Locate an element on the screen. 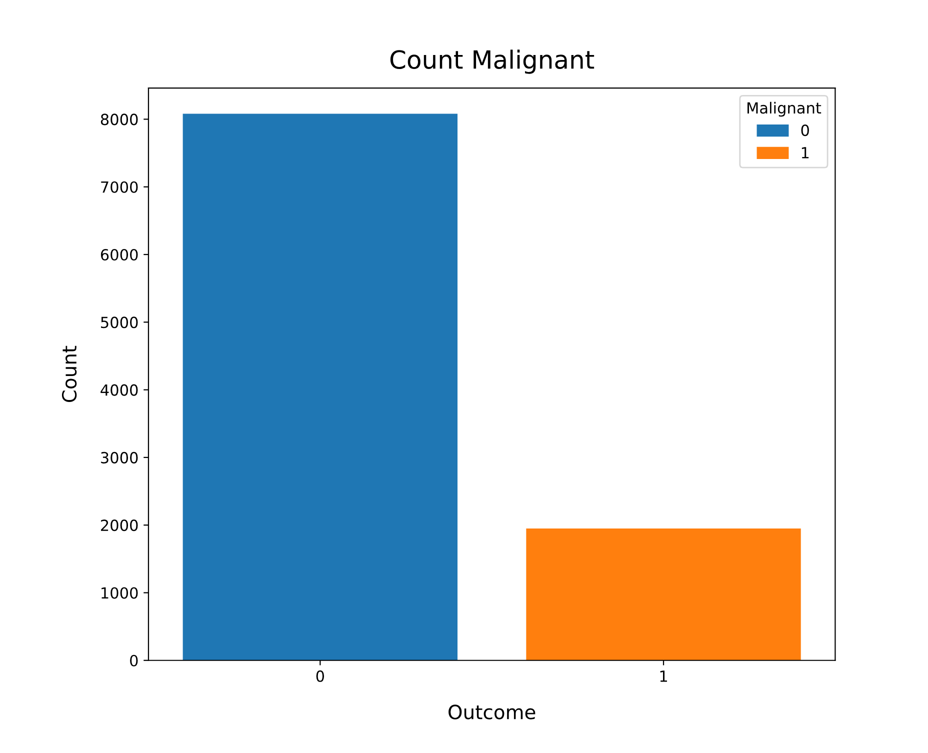  y-tick-label: 1000 is located at coordinates (120, 593).